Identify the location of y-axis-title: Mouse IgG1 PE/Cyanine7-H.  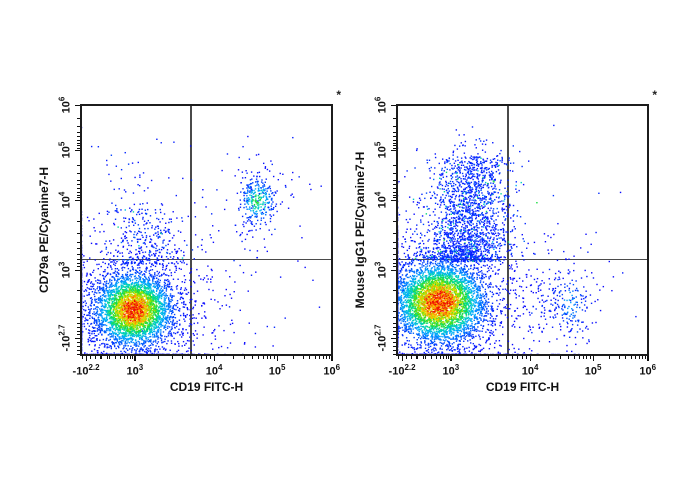
(360, 230).